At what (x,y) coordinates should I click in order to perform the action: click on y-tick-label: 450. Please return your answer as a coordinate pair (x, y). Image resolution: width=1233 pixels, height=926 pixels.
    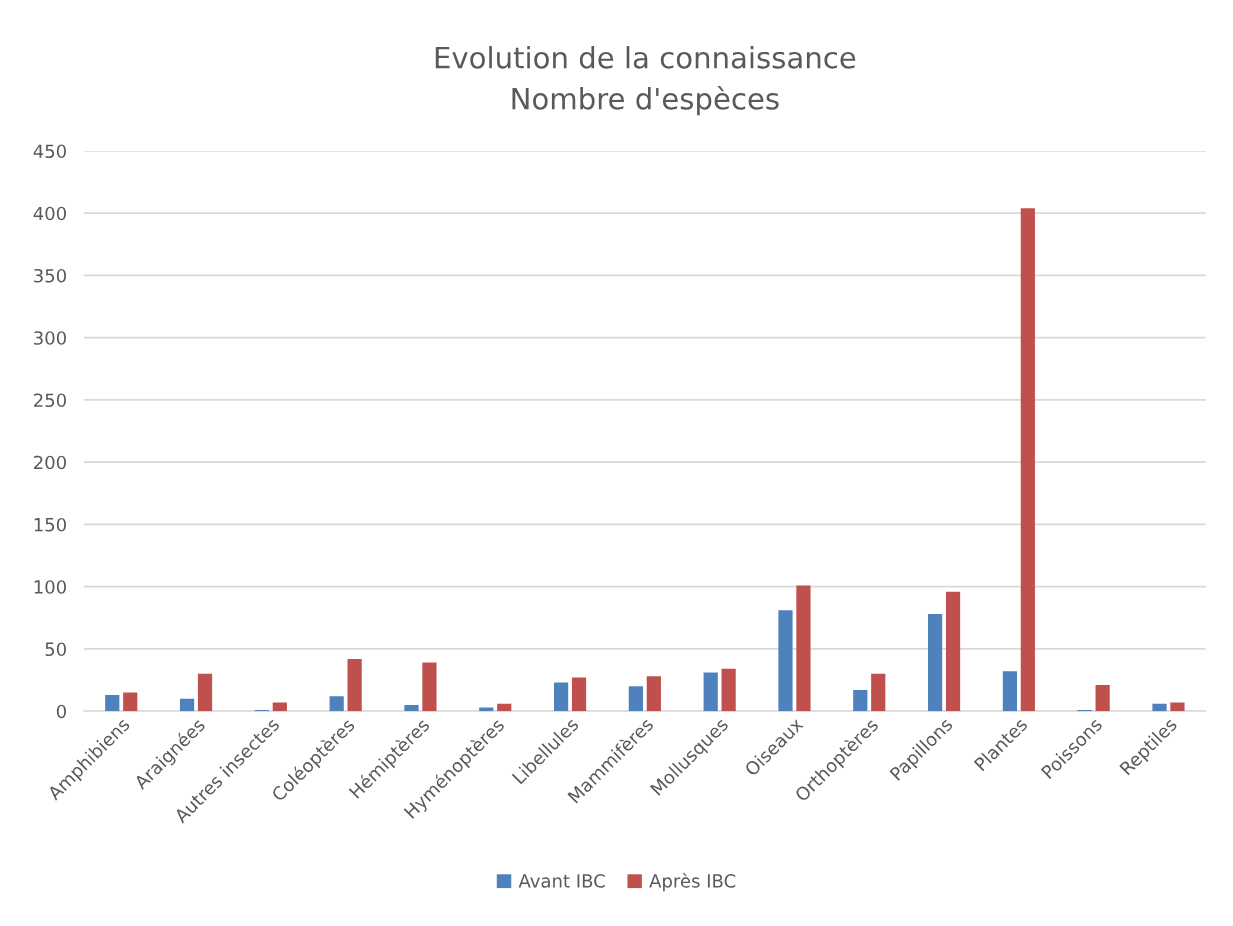
    Looking at the image, I should click on (49, 151).